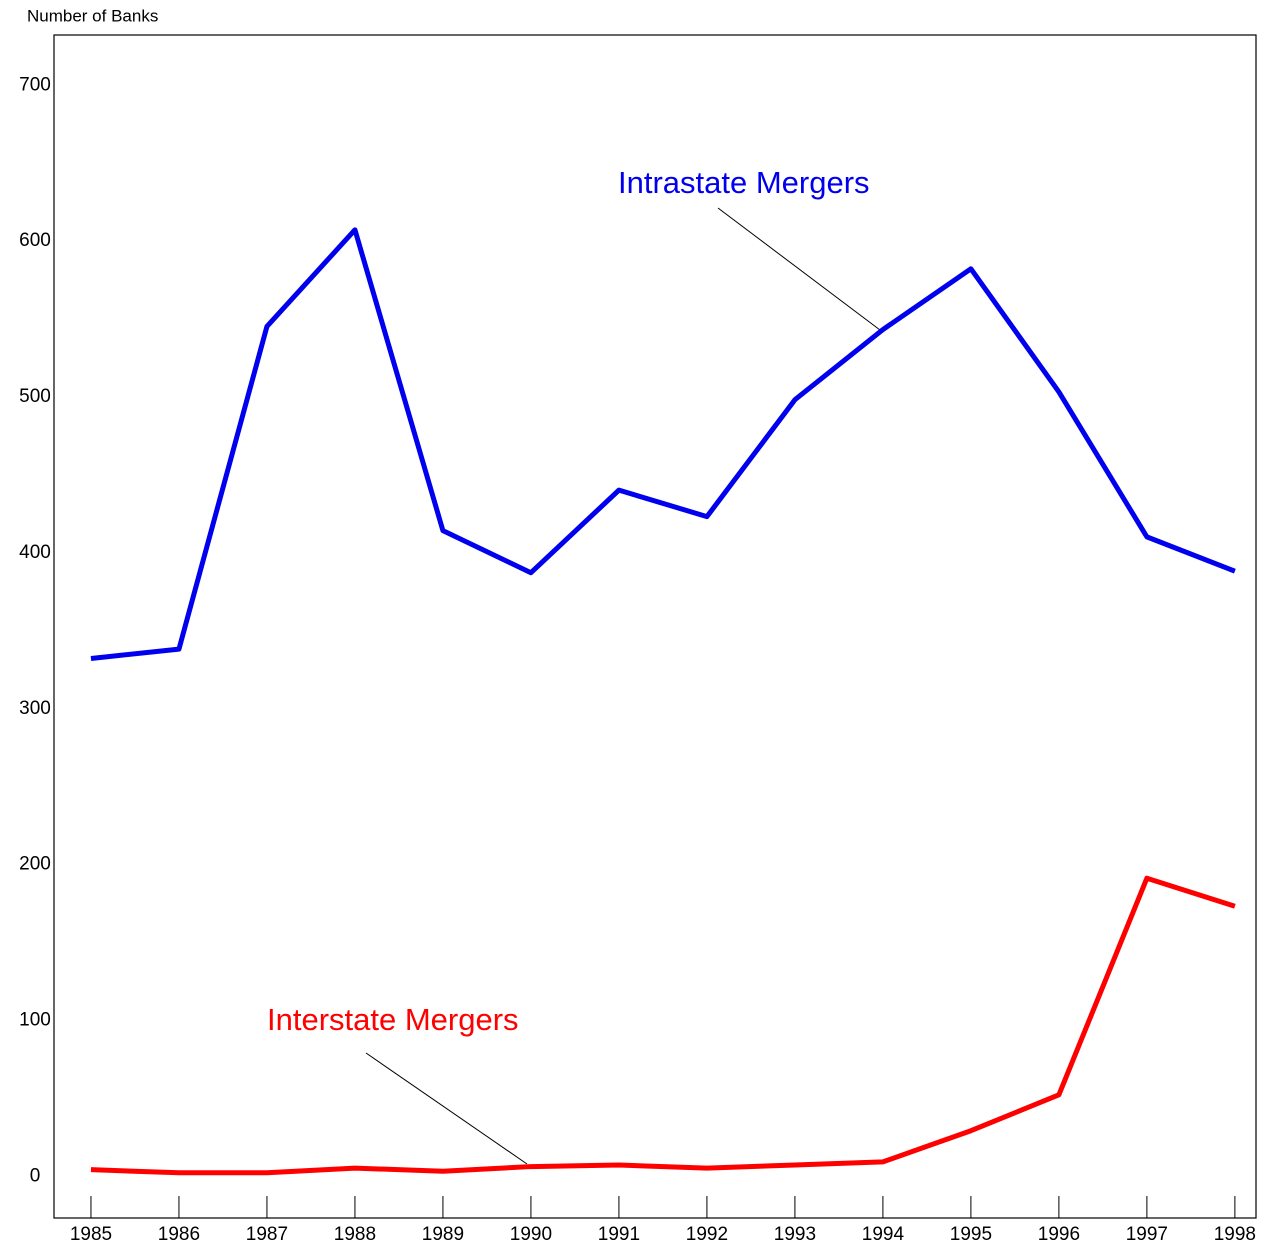 The width and height of the screenshot is (1275, 1247). I want to click on x-tick-label: 1994, so click(883, 1234).